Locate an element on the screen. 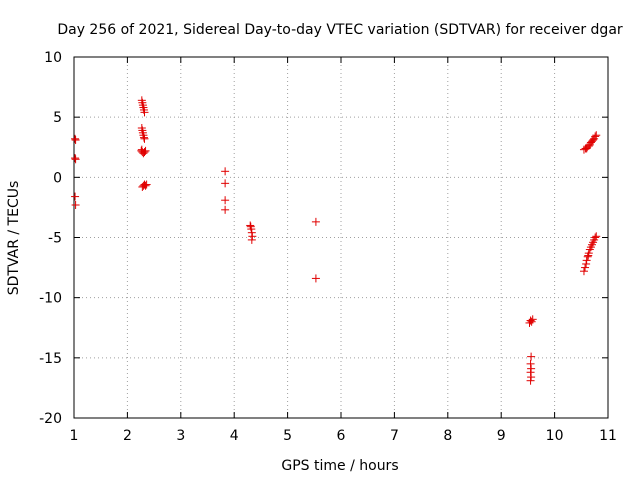  y-axis-label: SDTVAR / TECUs is located at coordinates (14, 238).